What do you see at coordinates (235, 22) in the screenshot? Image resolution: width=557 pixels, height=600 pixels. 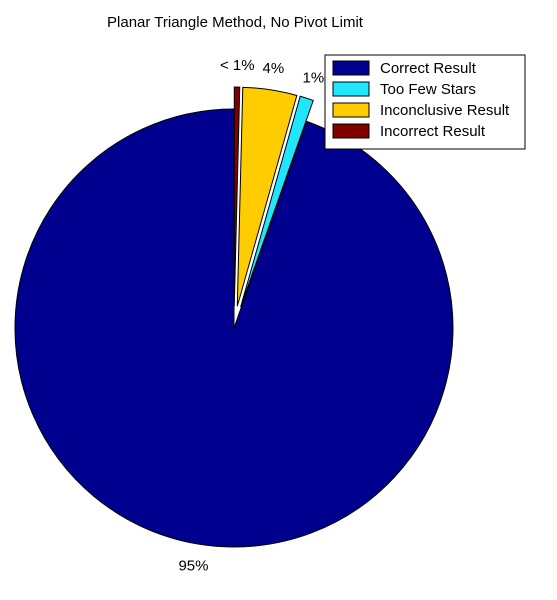 I see `chart-title: Planar Triangle Method, No Pivot Limit` at bounding box center [235, 22].